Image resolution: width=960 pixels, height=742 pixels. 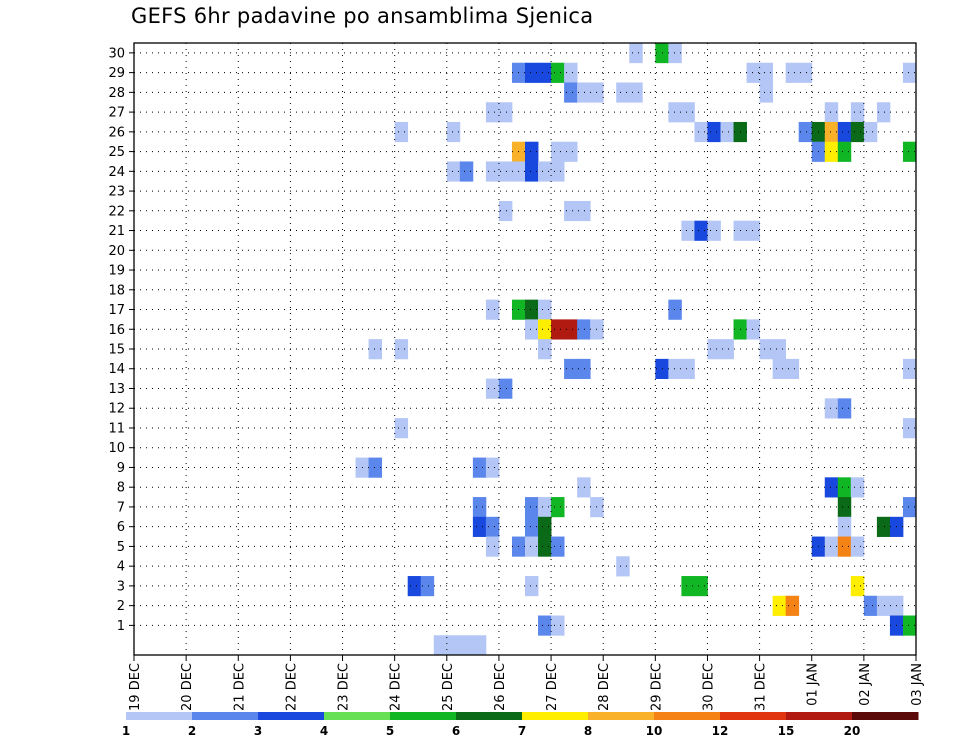 What do you see at coordinates (116, 93) in the screenshot?
I see `y-tick-label: 28` at bounding box center [116, 93].